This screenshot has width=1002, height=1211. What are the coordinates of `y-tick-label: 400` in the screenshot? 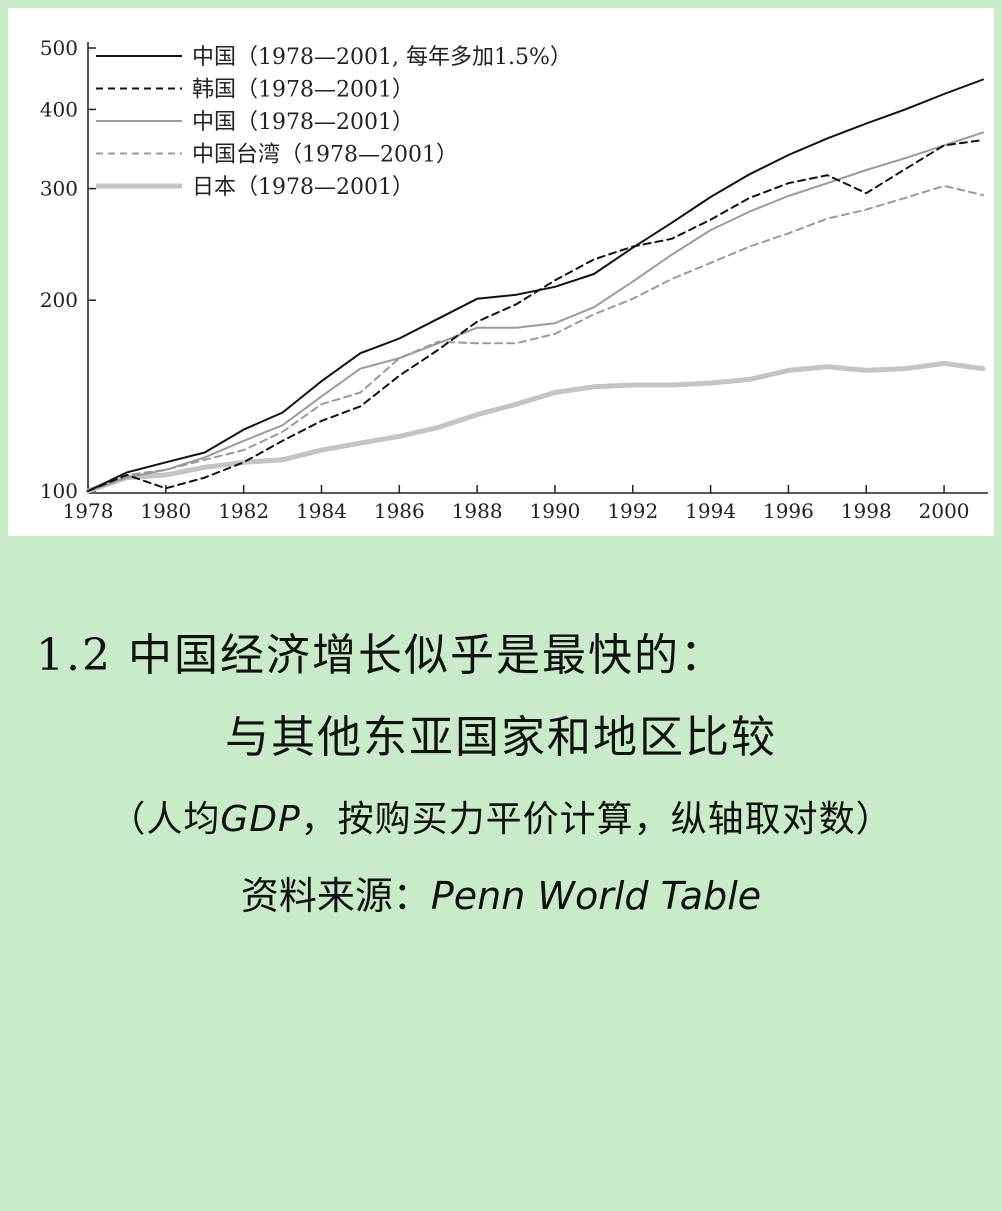 It's located at (59, 109).